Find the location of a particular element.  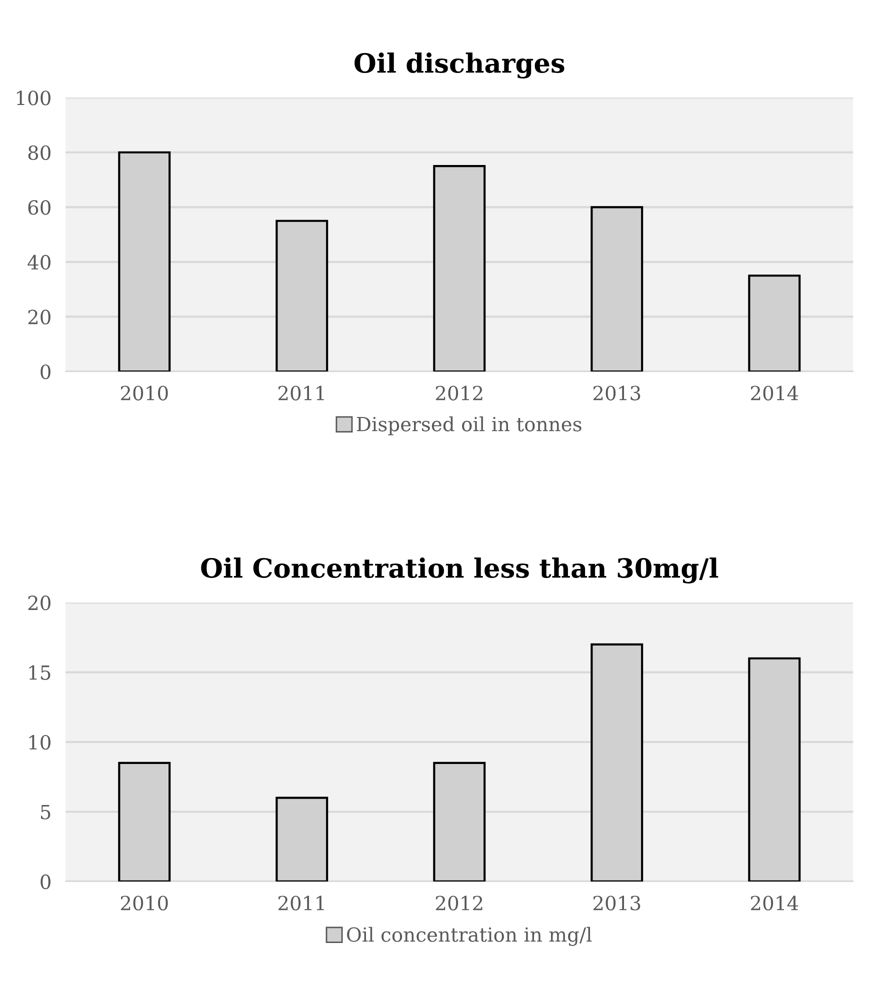

y-tick-label: 60 is located at coordinates (39, 207).